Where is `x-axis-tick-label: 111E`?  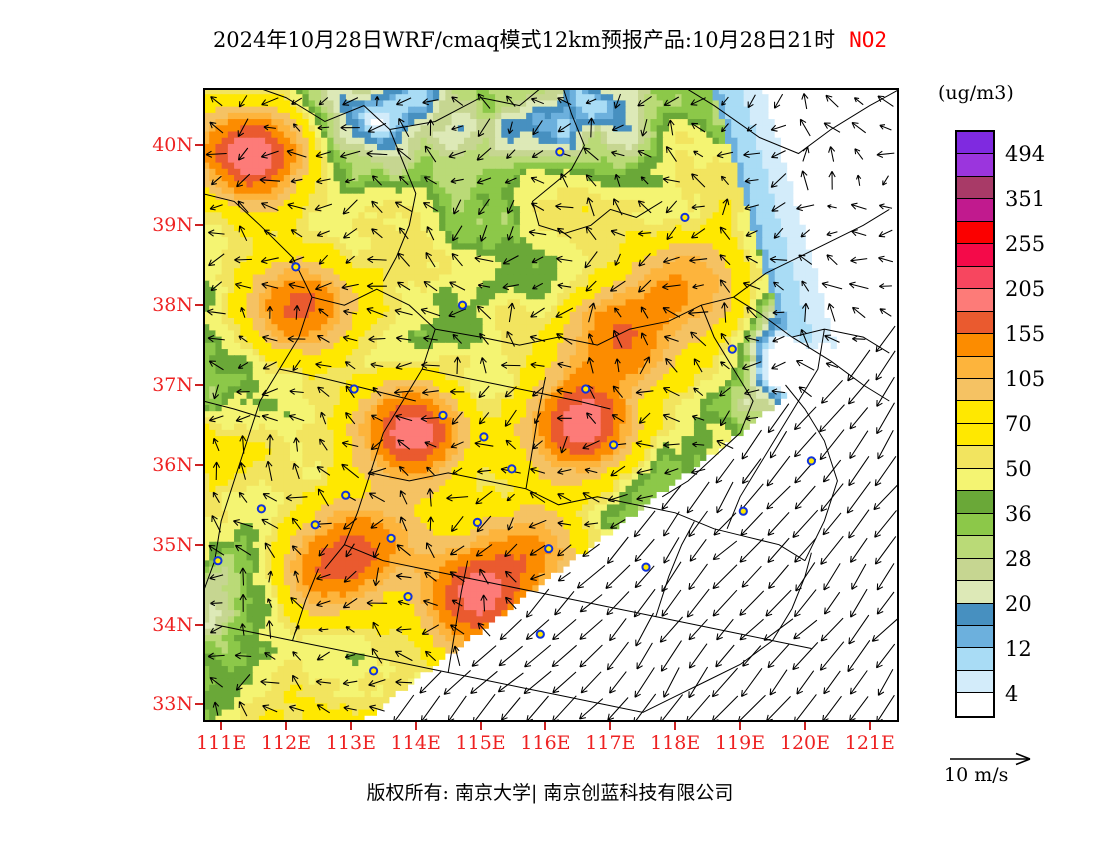
x-axis-tick-label: 111E is located at coordinates (221, 743).